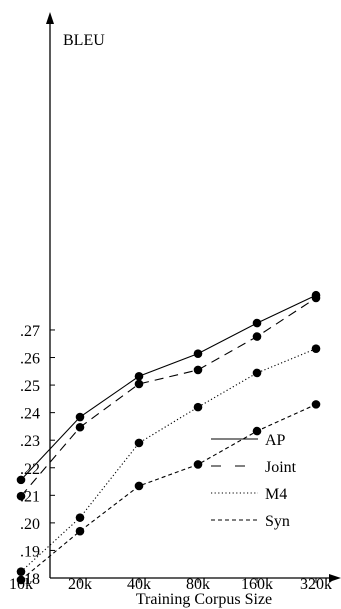 Image resolution: width=341 pixels, height=609 pixels. What do you see at coordinates (84, 40) in the screenshot?
I see `y-axis-label: BLEU` at bounding box center [84, 40].